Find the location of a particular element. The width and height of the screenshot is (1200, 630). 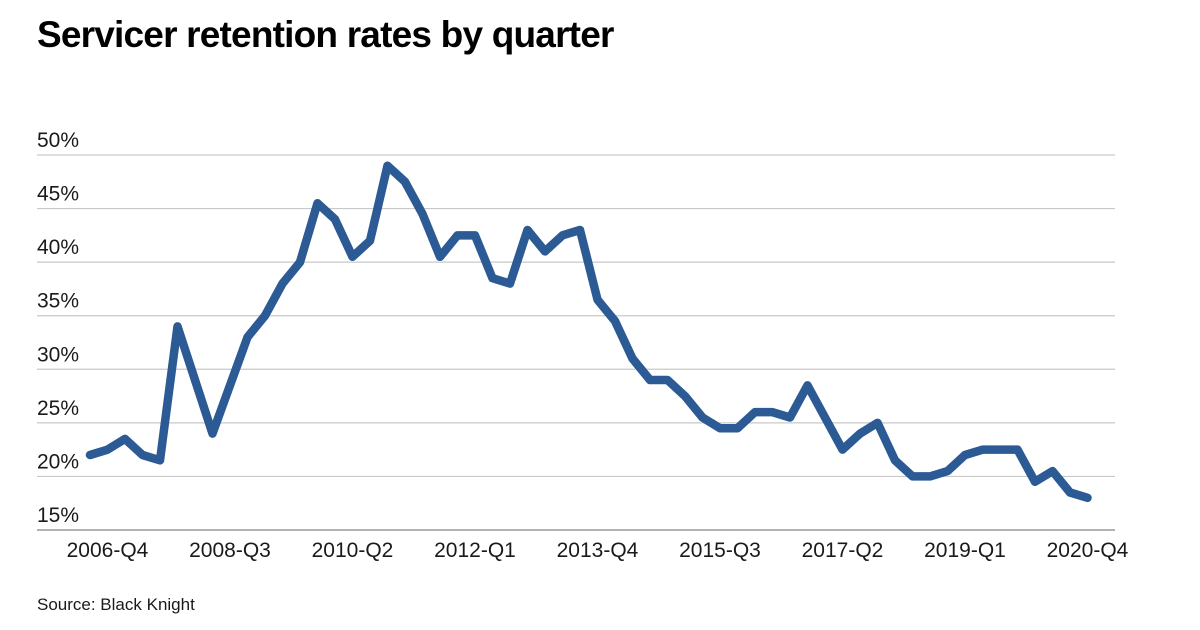

x-tick-label-2019-Q1: 2019-Q1 is located at coordinates (965, 550).